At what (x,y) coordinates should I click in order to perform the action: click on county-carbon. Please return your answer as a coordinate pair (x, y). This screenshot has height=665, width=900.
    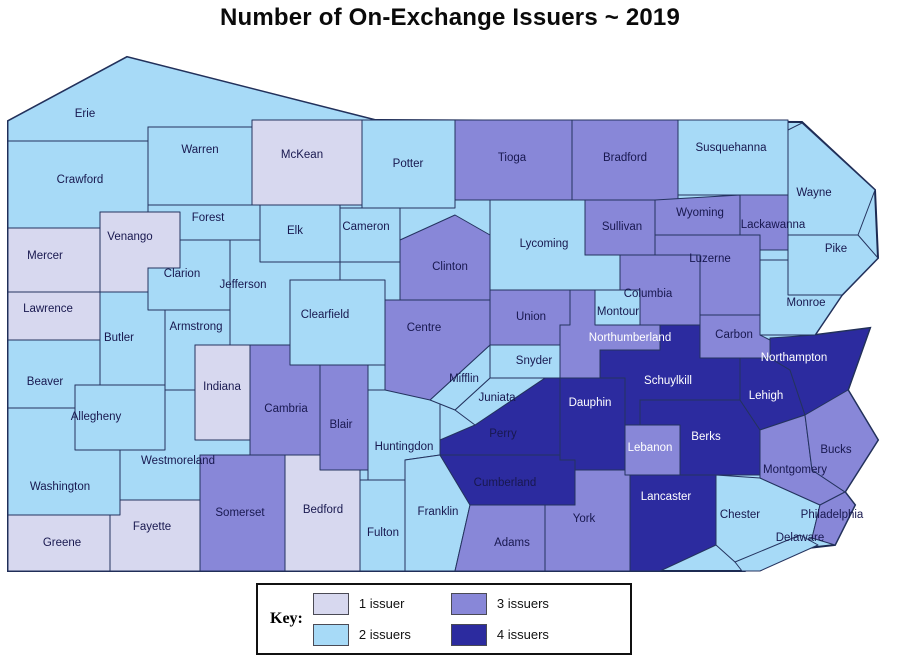
    Looking at the image, I should click on (735, 336).